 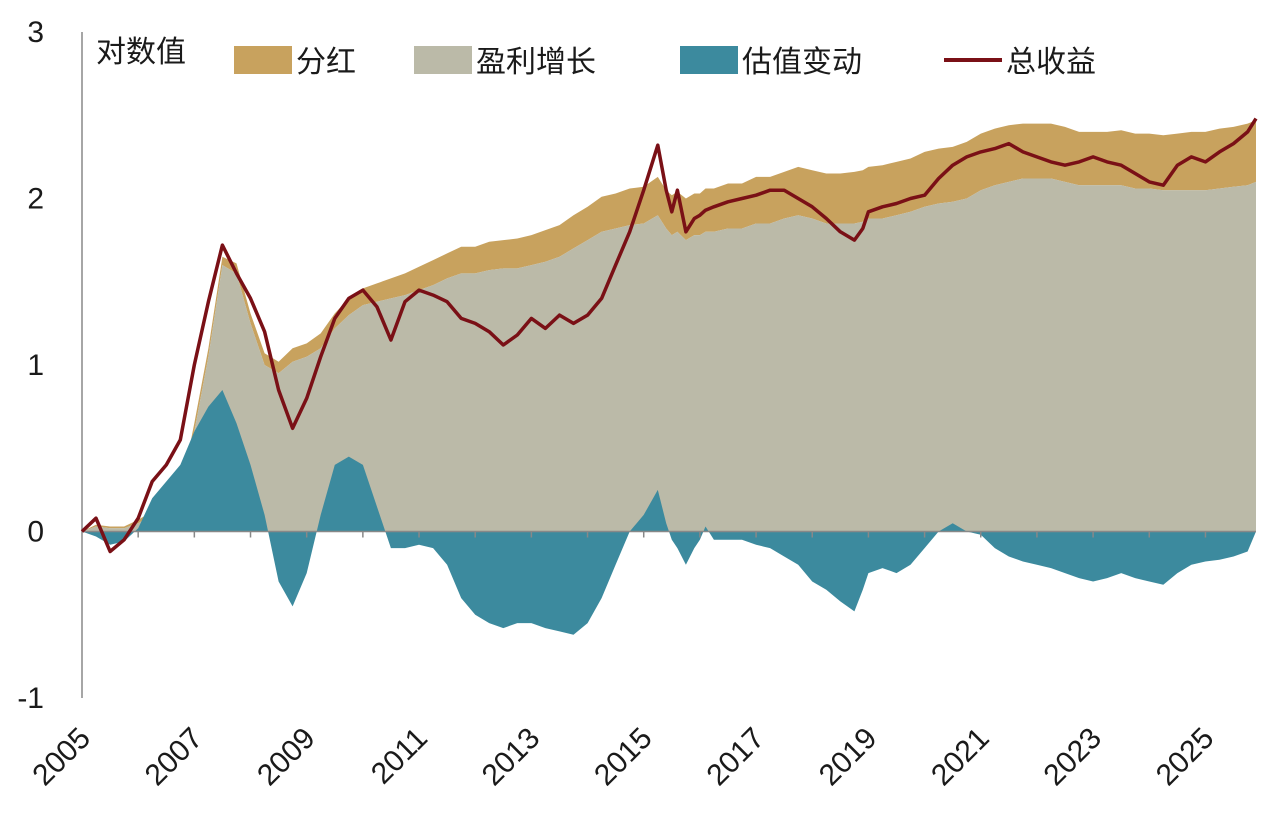 What do you see at coordinates (174, 757) in the screenshot?
I see `x-tick-label: 2007` at bounding box center [174, 757].